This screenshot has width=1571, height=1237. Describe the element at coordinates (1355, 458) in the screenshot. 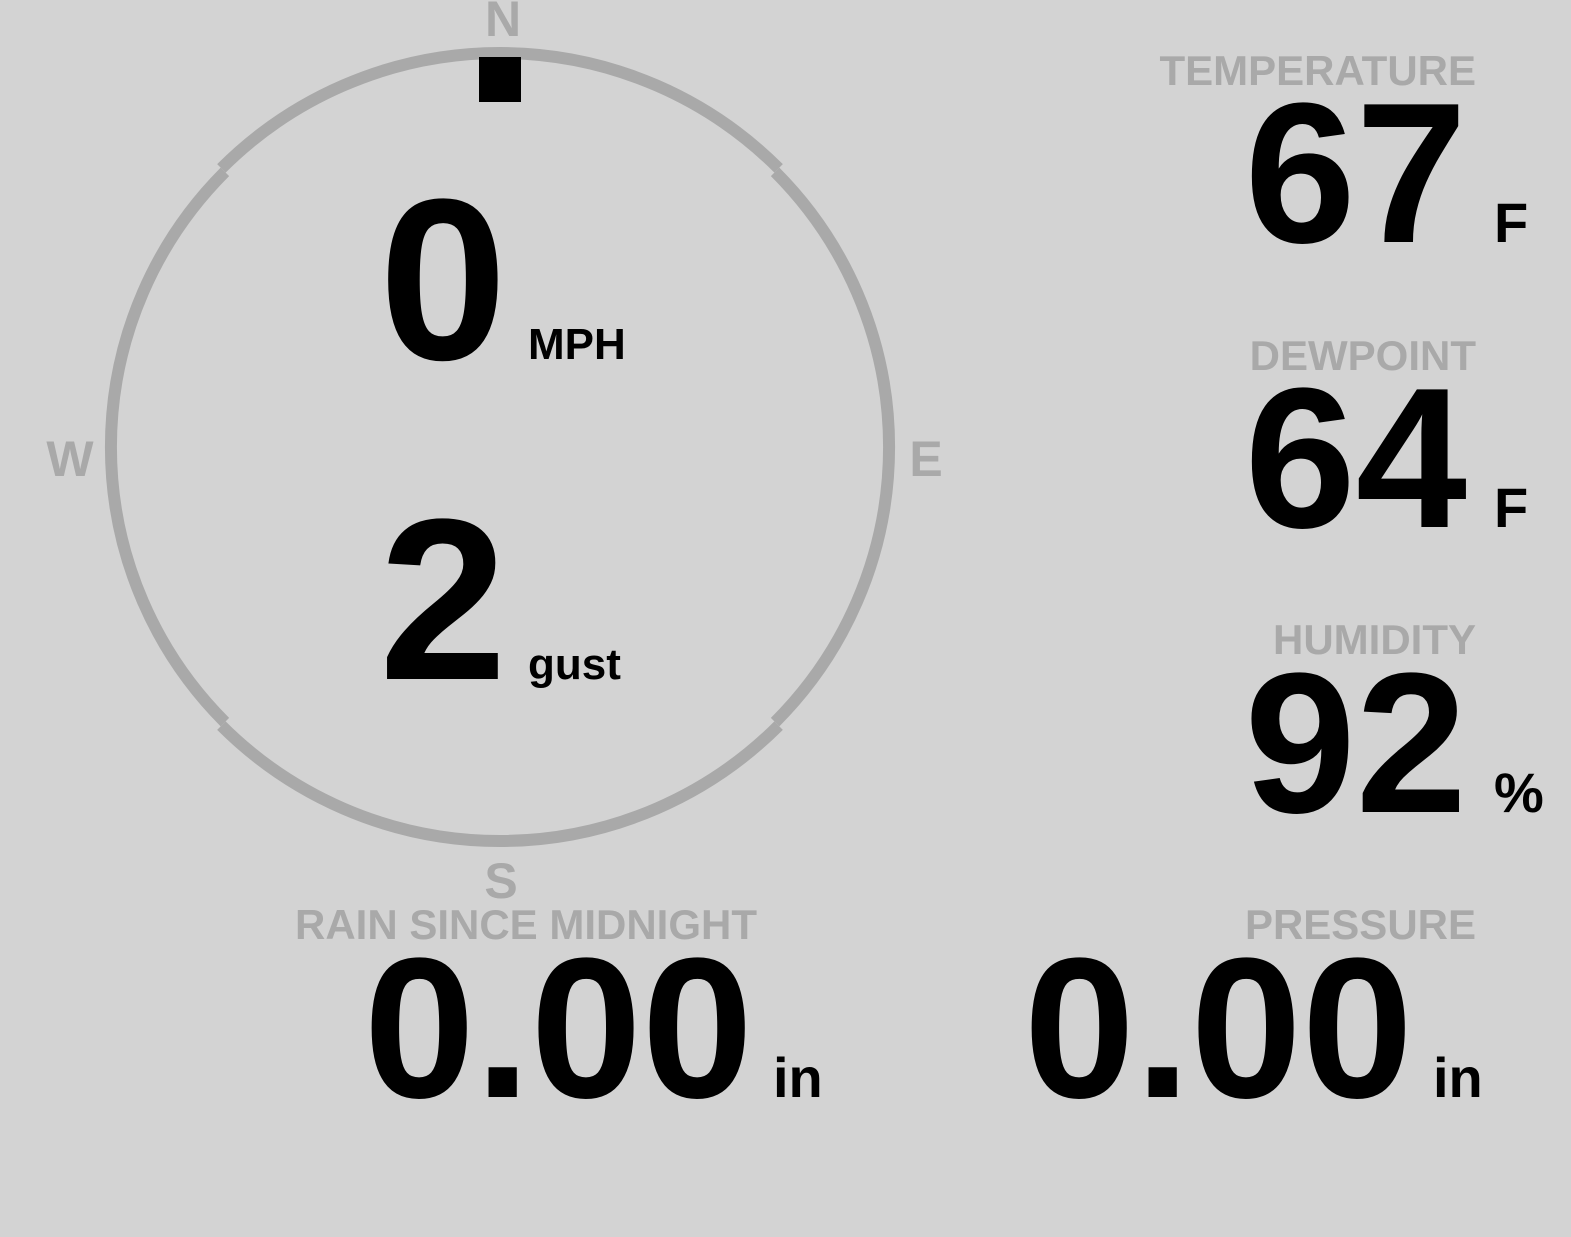

I see `dewpoint-value: 64` at that location.